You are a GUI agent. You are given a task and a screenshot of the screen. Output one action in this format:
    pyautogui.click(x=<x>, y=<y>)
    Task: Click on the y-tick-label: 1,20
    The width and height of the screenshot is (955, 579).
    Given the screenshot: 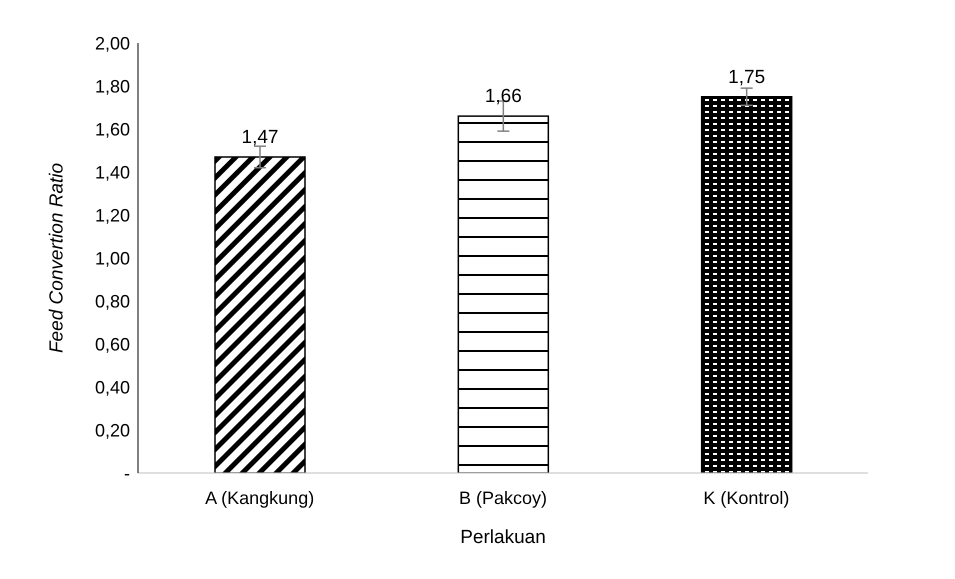 What is the action you would take?
    pyautogui.click(x=112, y=215)
    